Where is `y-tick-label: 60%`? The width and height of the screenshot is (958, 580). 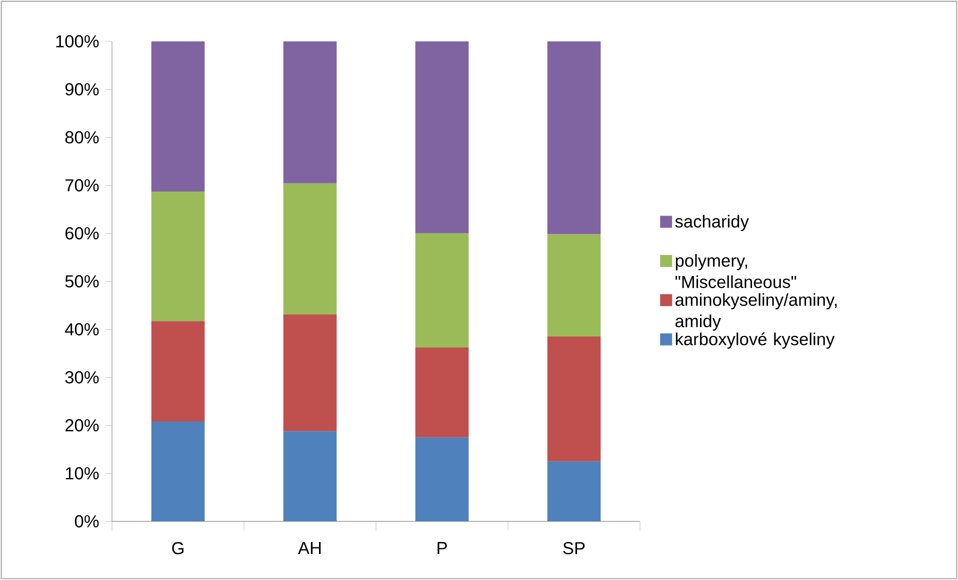
y-tick-label: 60% is located at coordinates (82, 233).